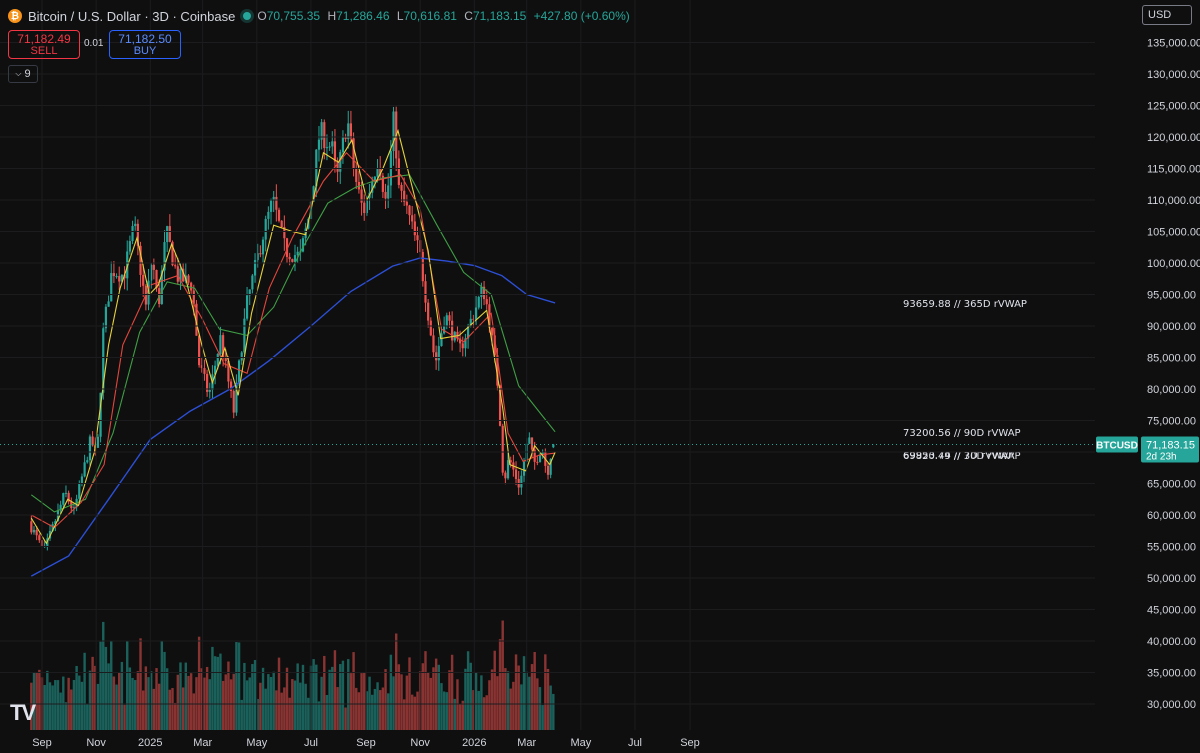 The height and width of the screenshot is (753, 1200). What do you see at coordinates (332, 16) in the screenshot?
I see `high-label: H` at bounding box center [332, 16].